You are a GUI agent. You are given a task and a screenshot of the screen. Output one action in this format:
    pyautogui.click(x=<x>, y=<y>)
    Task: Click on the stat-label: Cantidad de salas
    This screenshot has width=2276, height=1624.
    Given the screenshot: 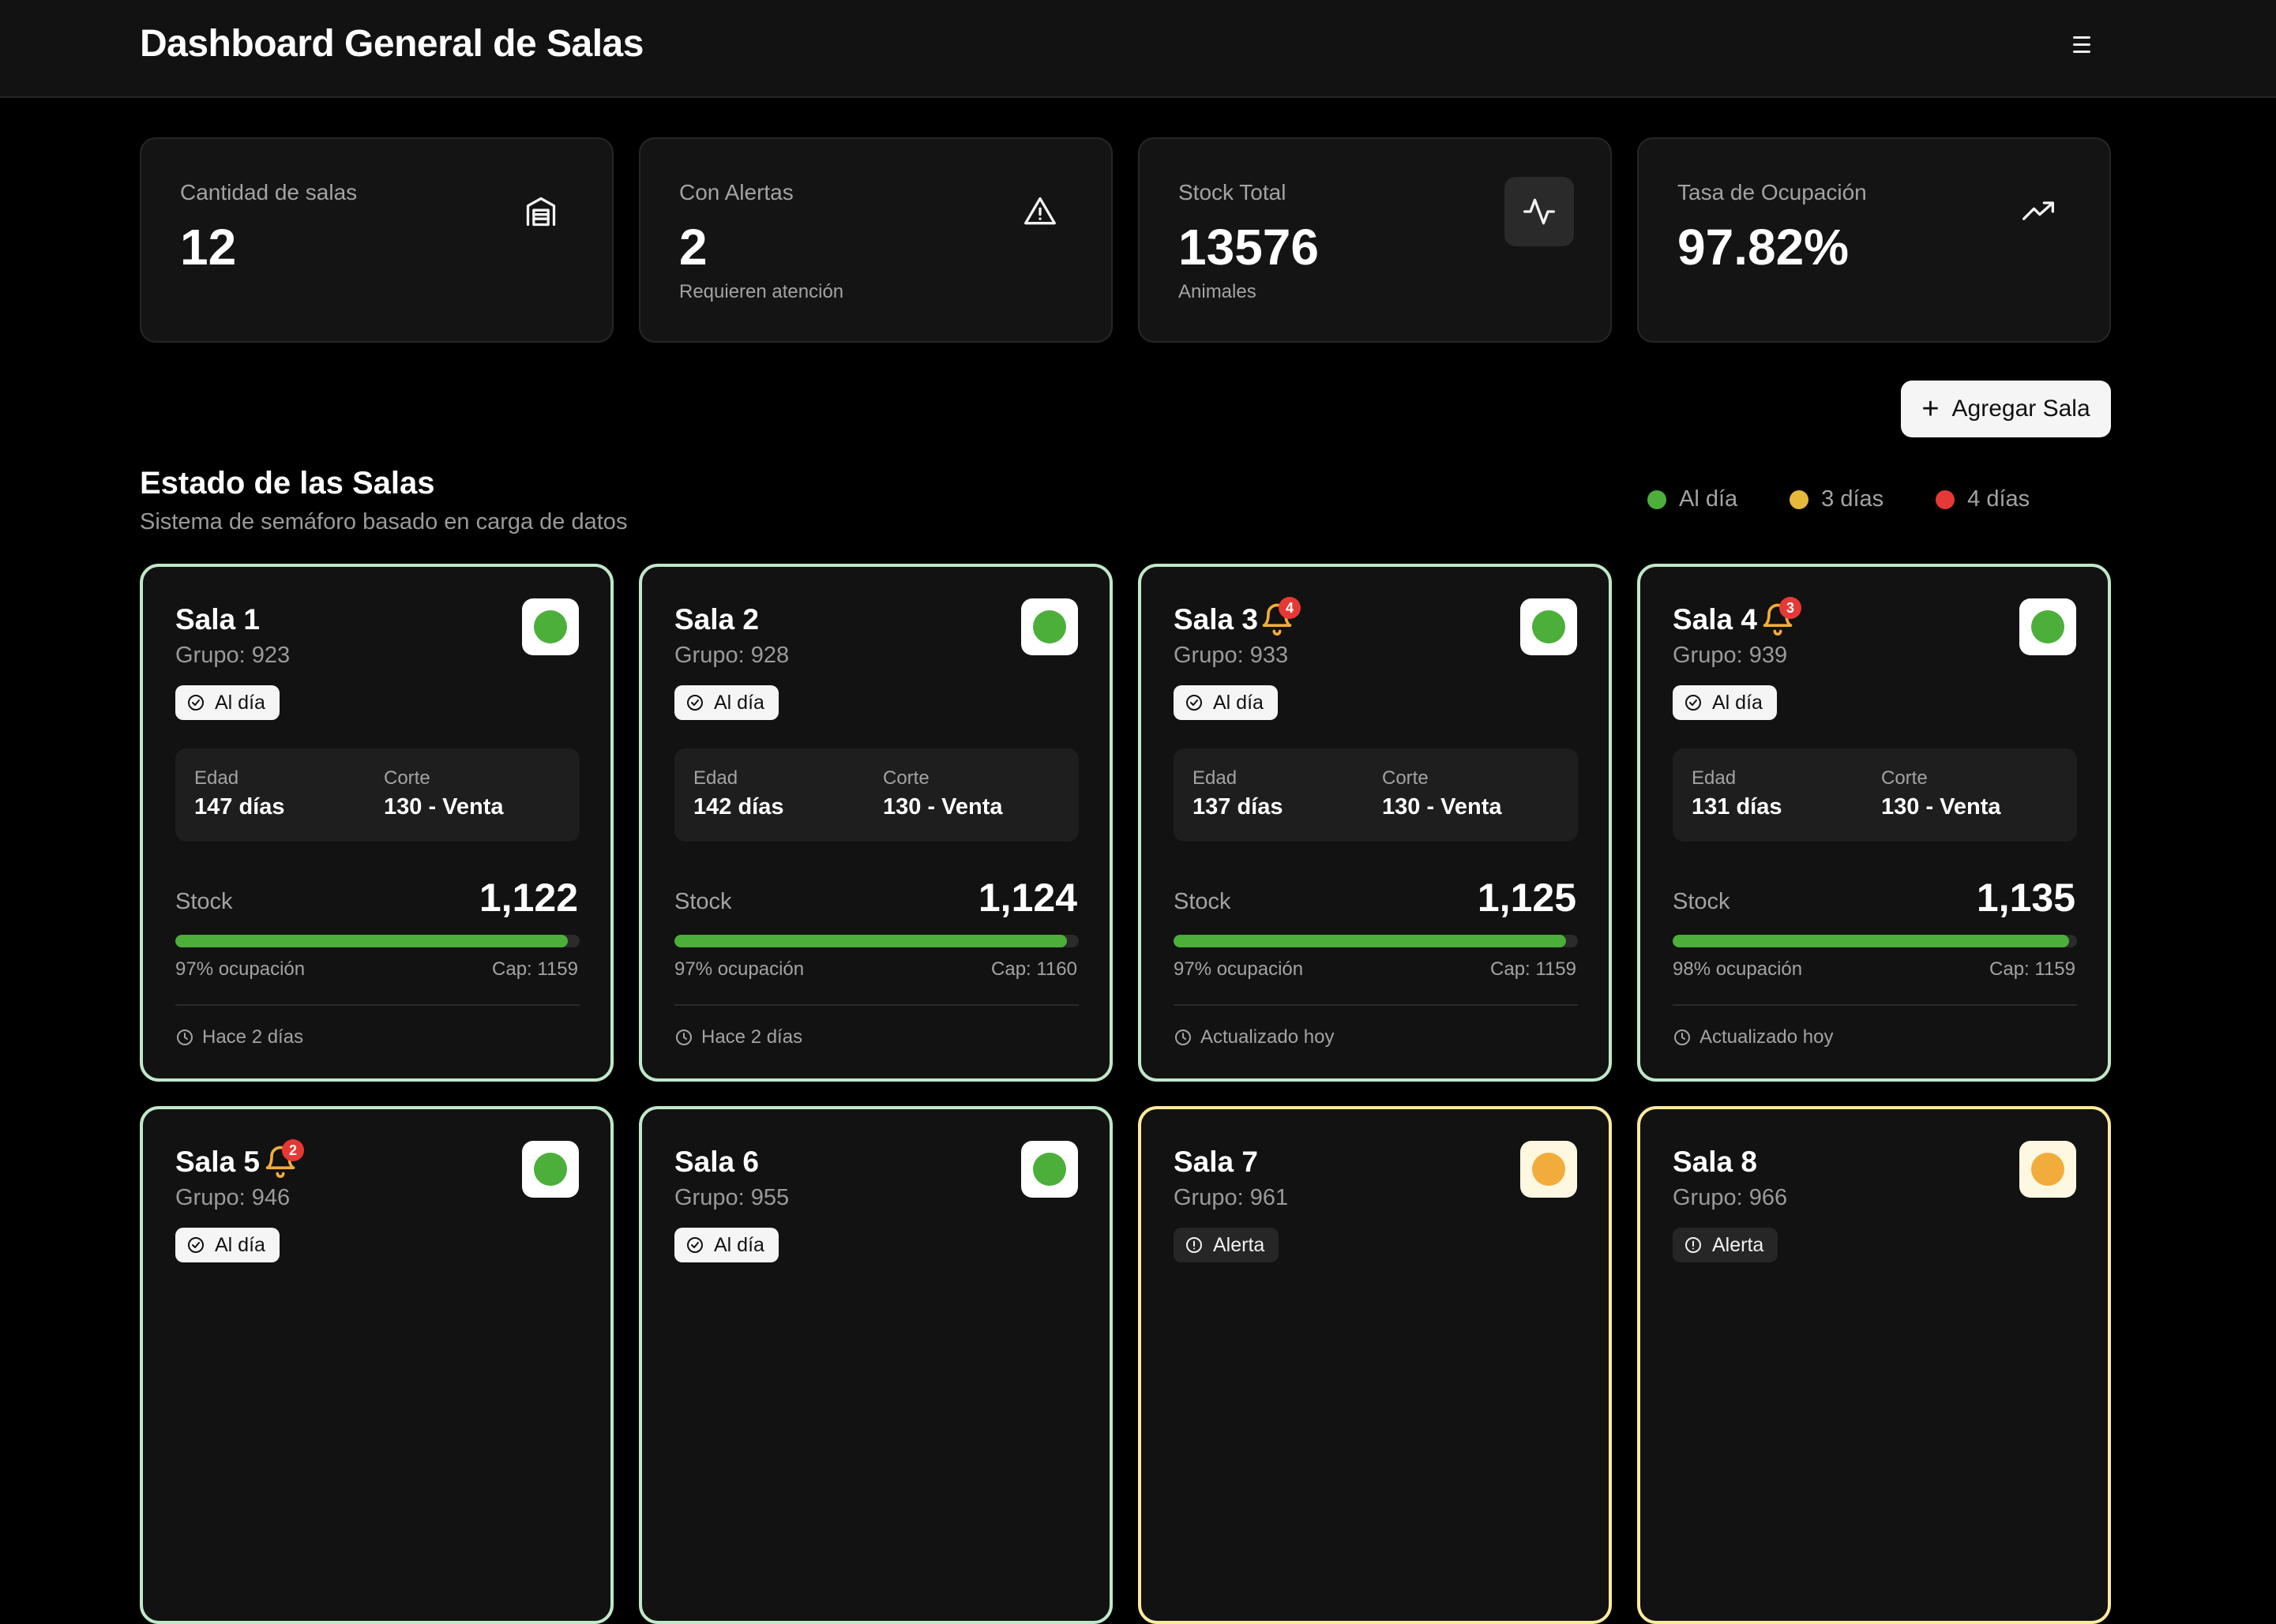 What is the action you would take?
    pyautogui.click(x=269, y=192)
    